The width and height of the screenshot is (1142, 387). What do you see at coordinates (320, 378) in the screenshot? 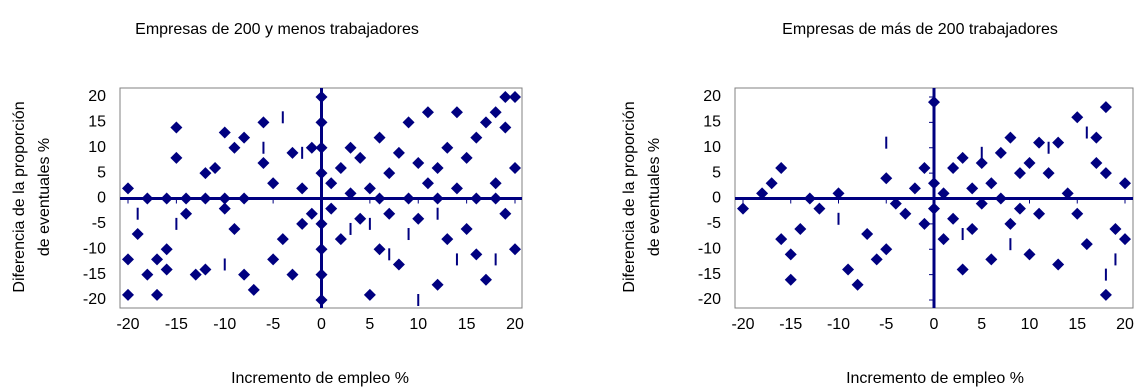
I see `x-axis-title: Incremento de empleo %` at bounding box center [320, 378].